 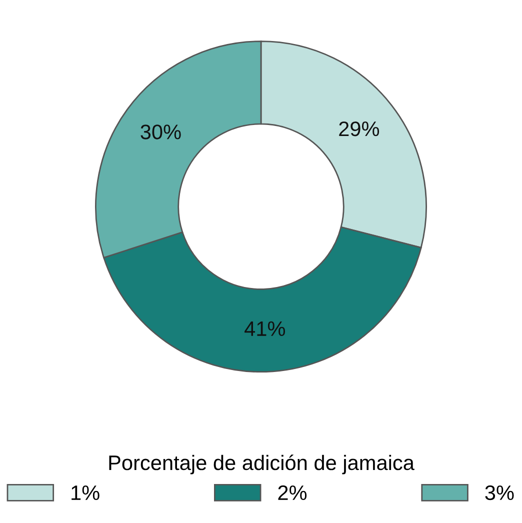 I want to click on legend-label: 3%, so click(x=499, y=492).